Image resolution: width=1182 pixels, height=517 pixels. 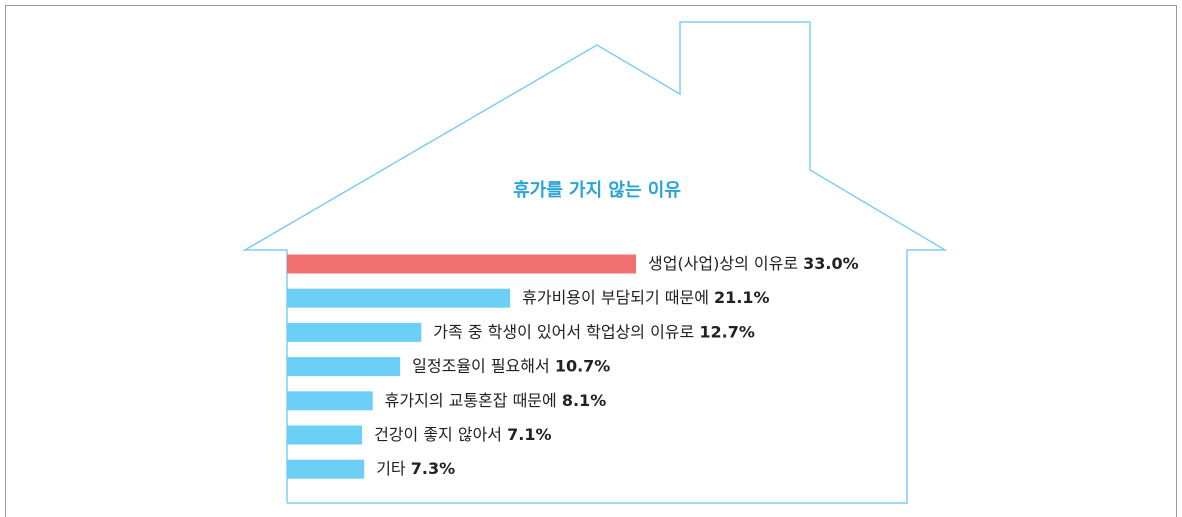 What do you see at coordinates (597, 190) in the screenshot?
I see `chart-title: 휴가를 가지 않는 이유` at bounding box center [597, 190].